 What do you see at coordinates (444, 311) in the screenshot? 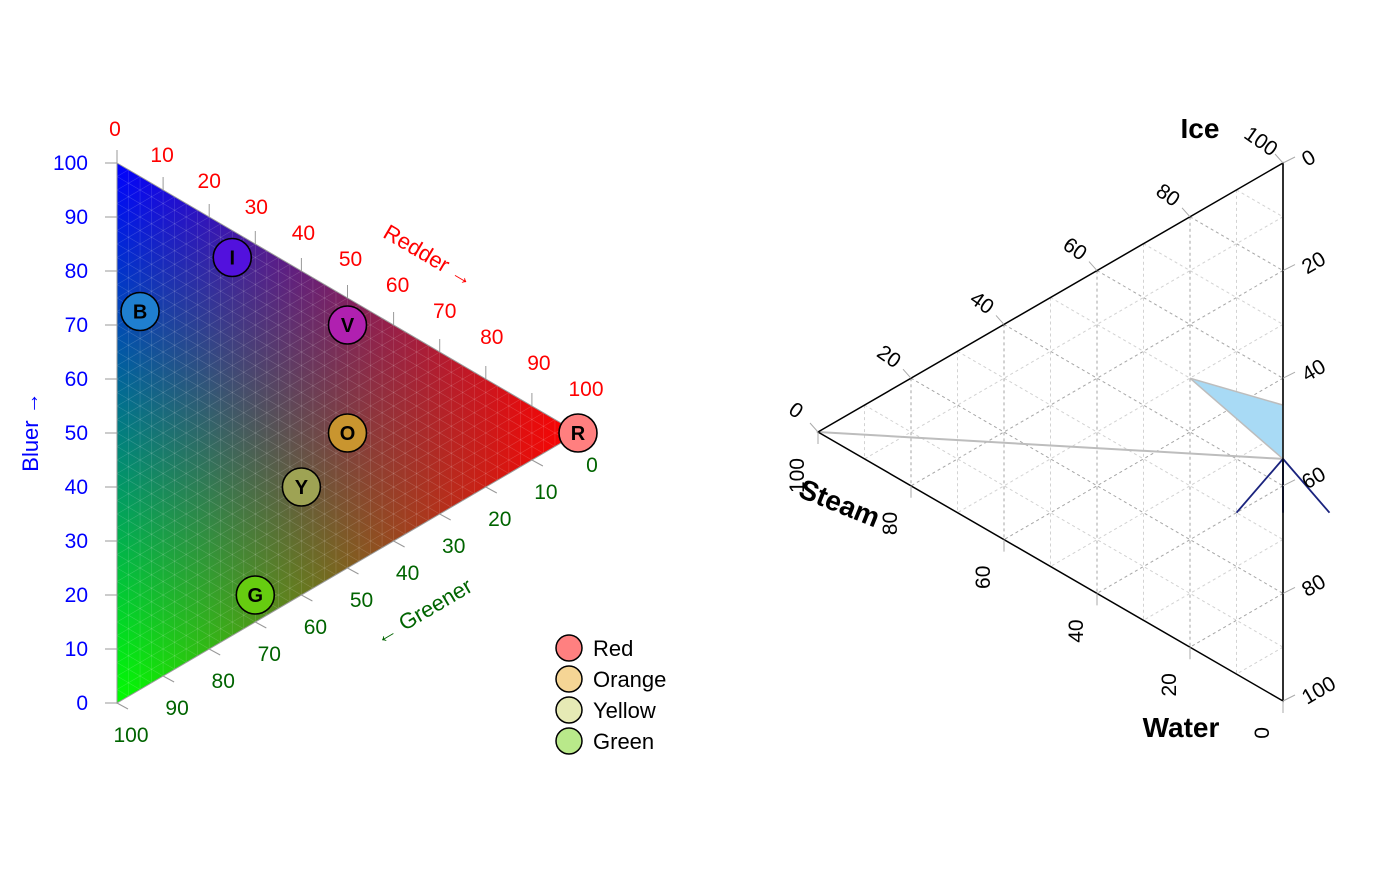
I see `red-tick-label: 70` at bounding box center [444, 311].